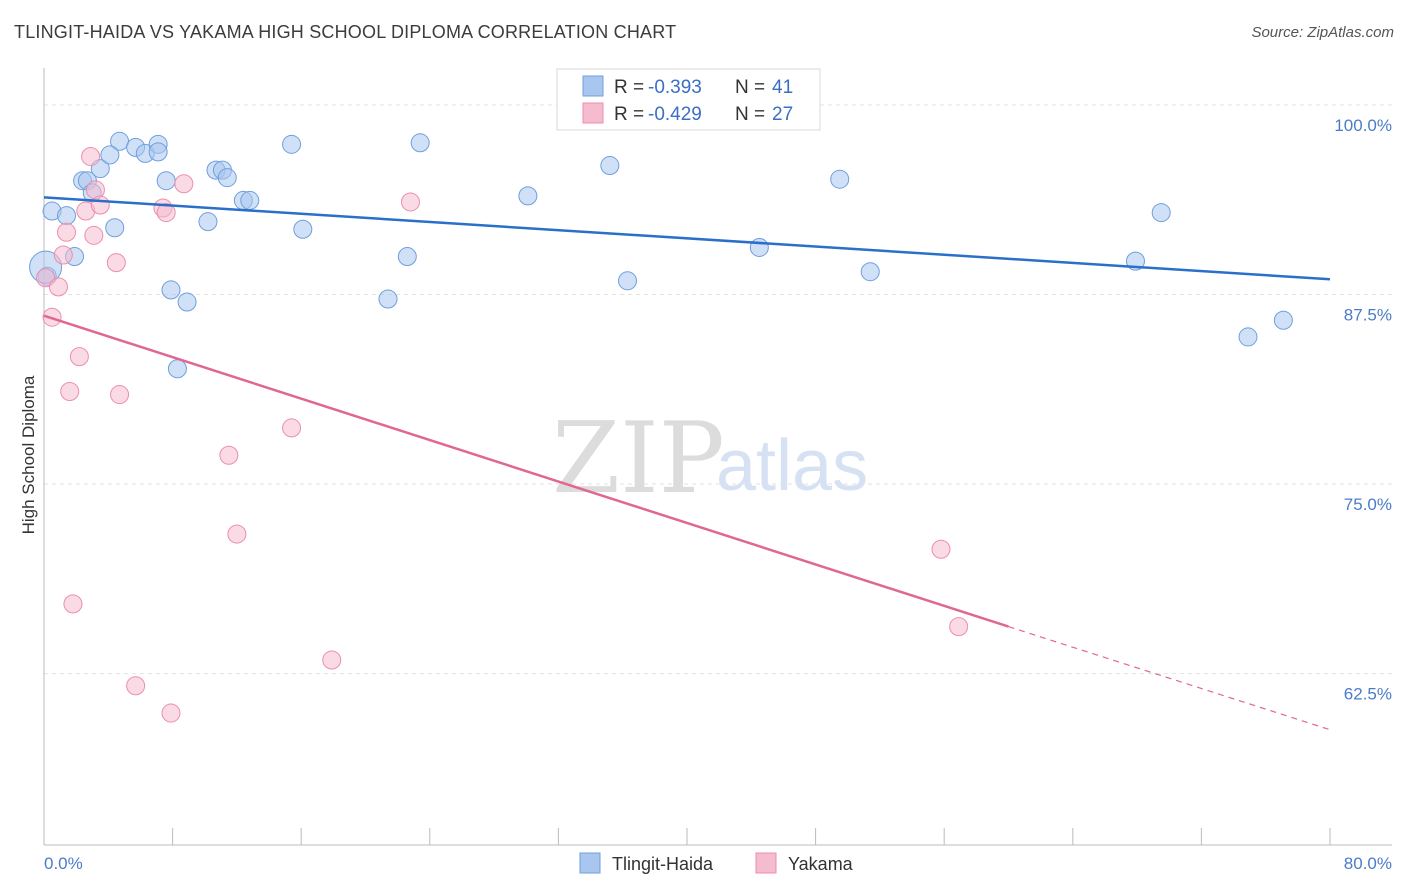 The height and width of the screenshot is (892, 1406). What do you see at coordinates (687, 238) in the screenshot?
I see `trend-line-tlingit-haida` at bounding box center [687, 238].